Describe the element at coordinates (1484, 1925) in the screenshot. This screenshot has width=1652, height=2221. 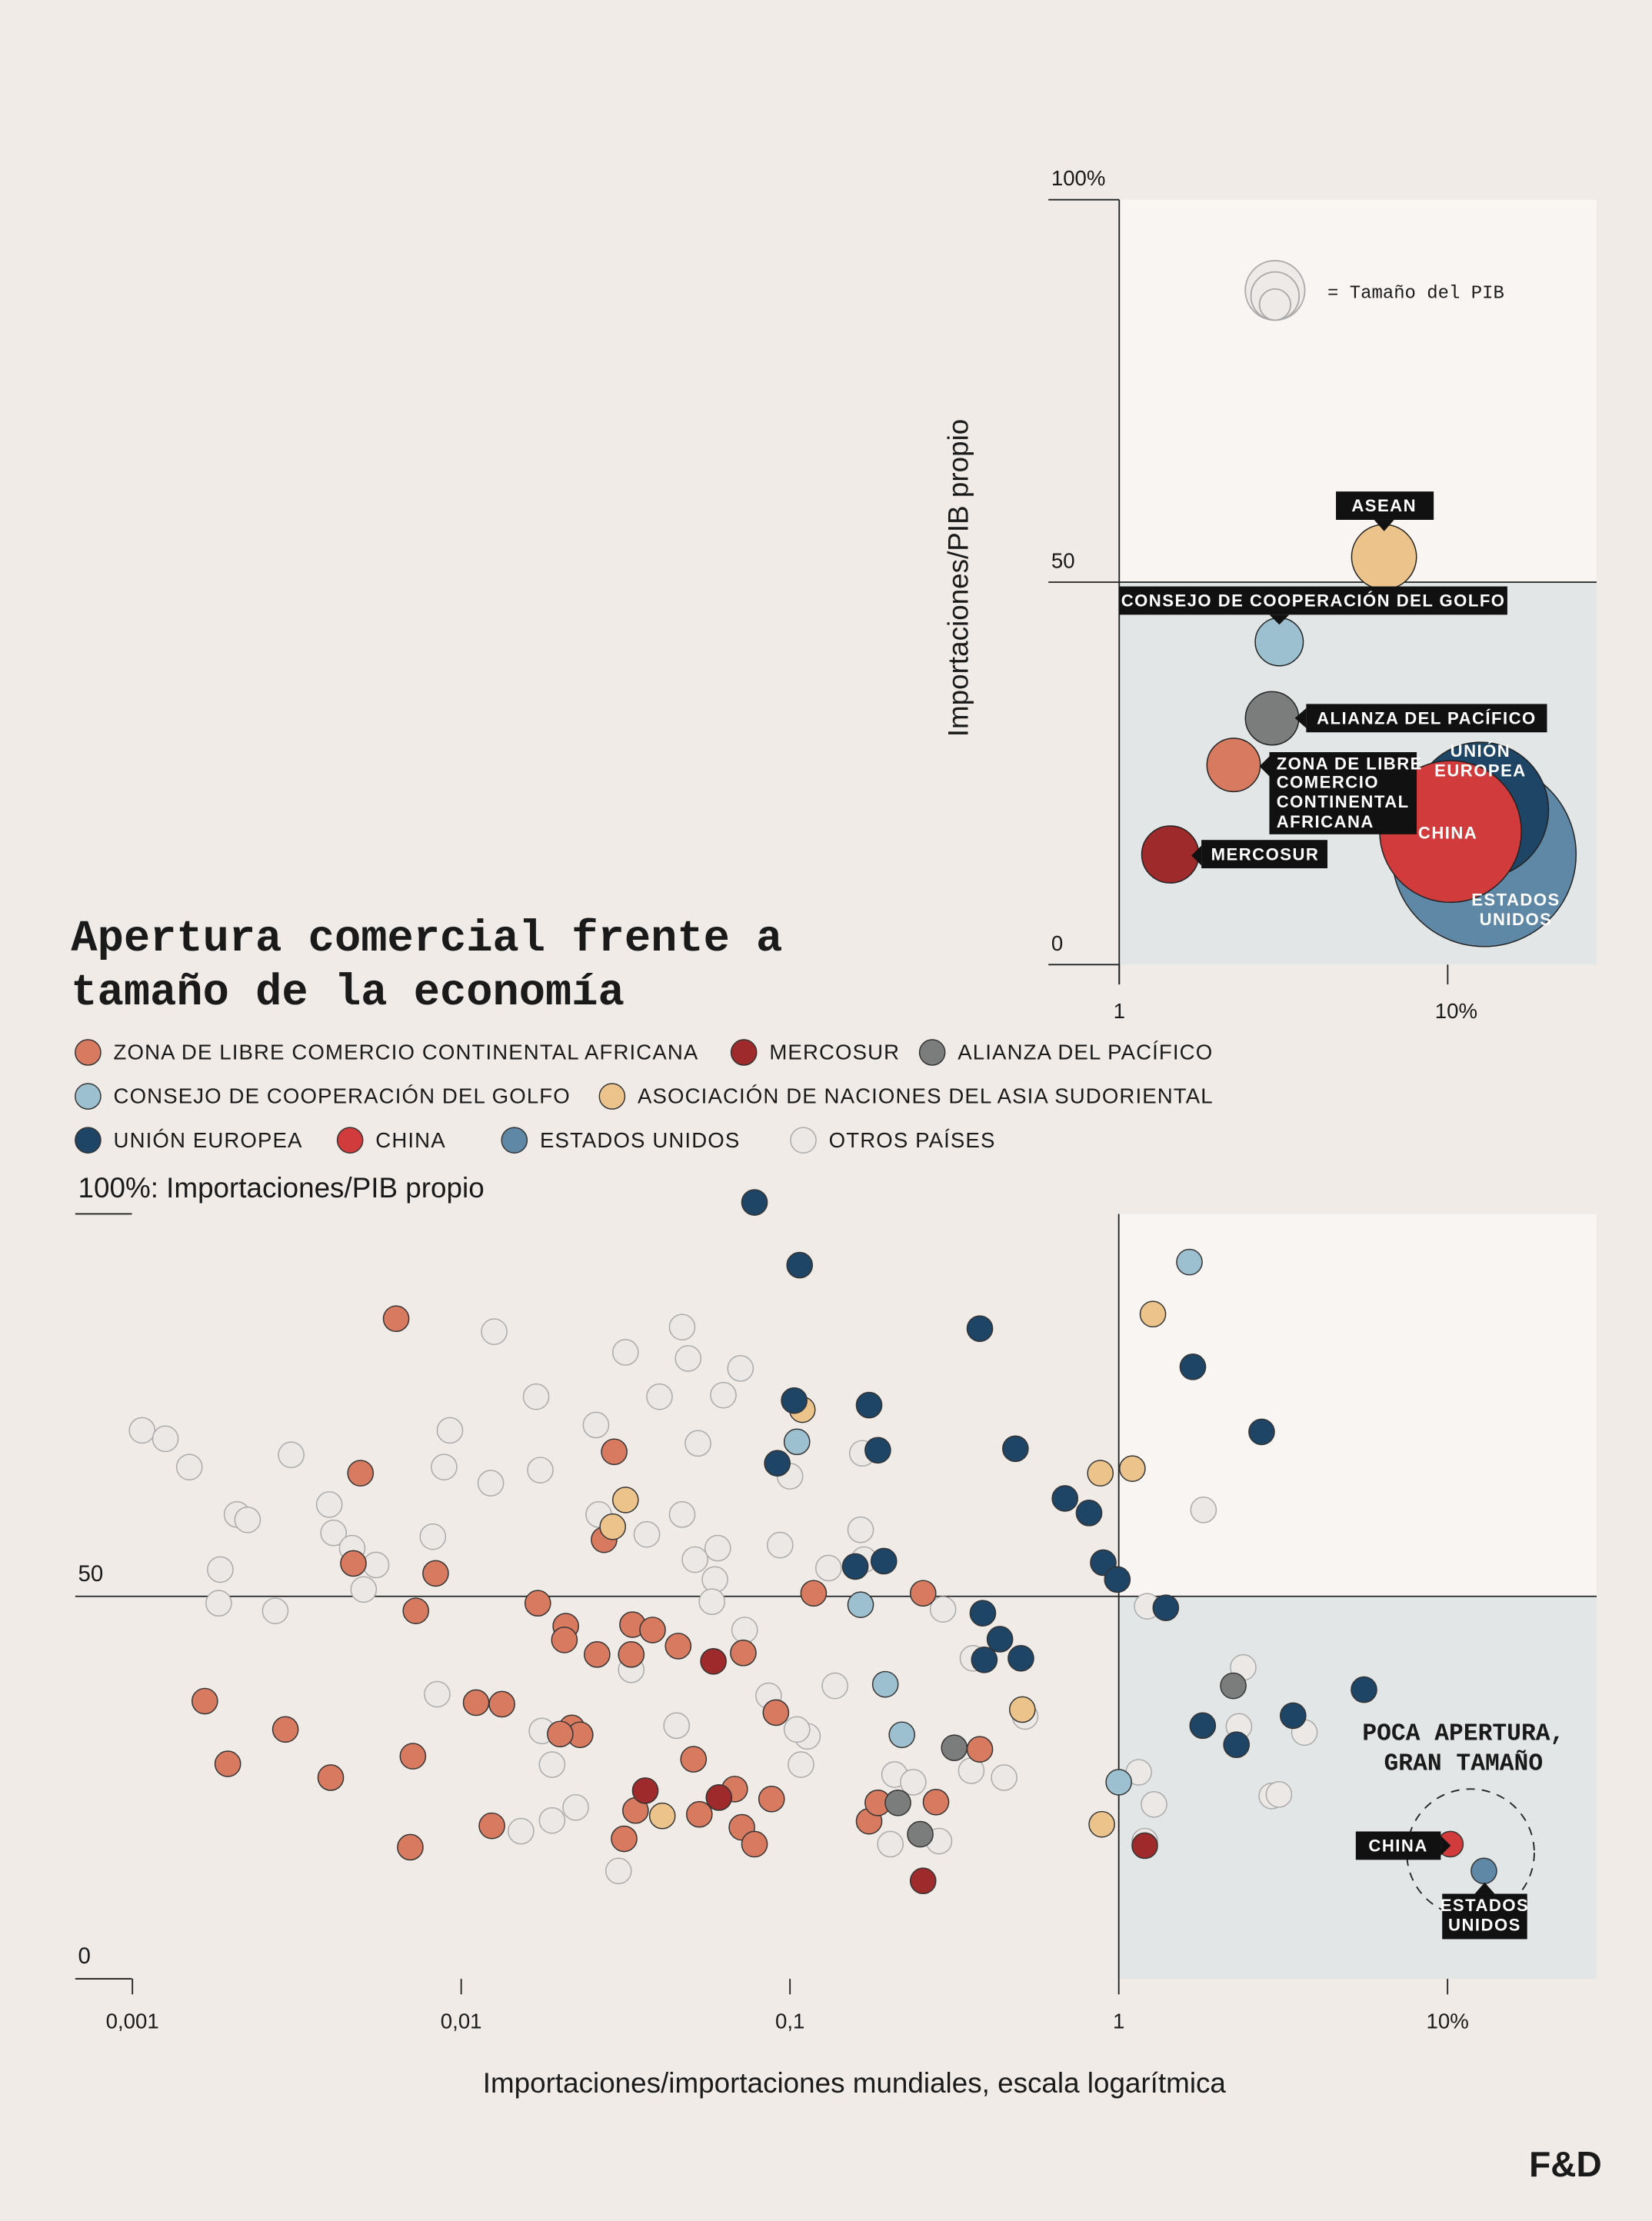
I see `callout-label: UNIDOS` at that location.